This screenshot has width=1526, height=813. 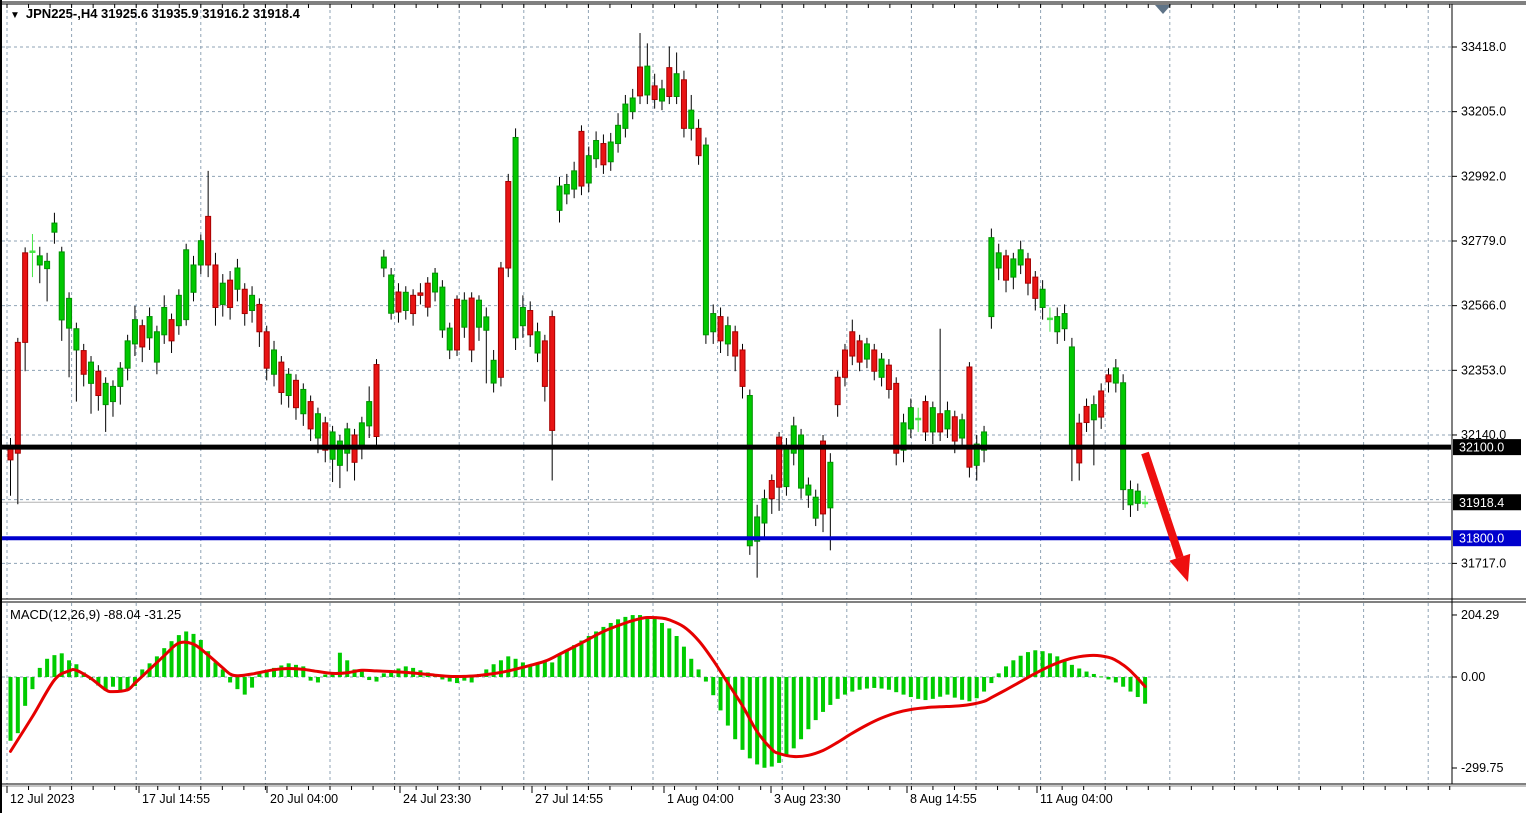 What do you see at coordinates (1483, 176) in the screenshot?
I see `price-axis-label: 32992.0` at bounding box center [1483, 176].